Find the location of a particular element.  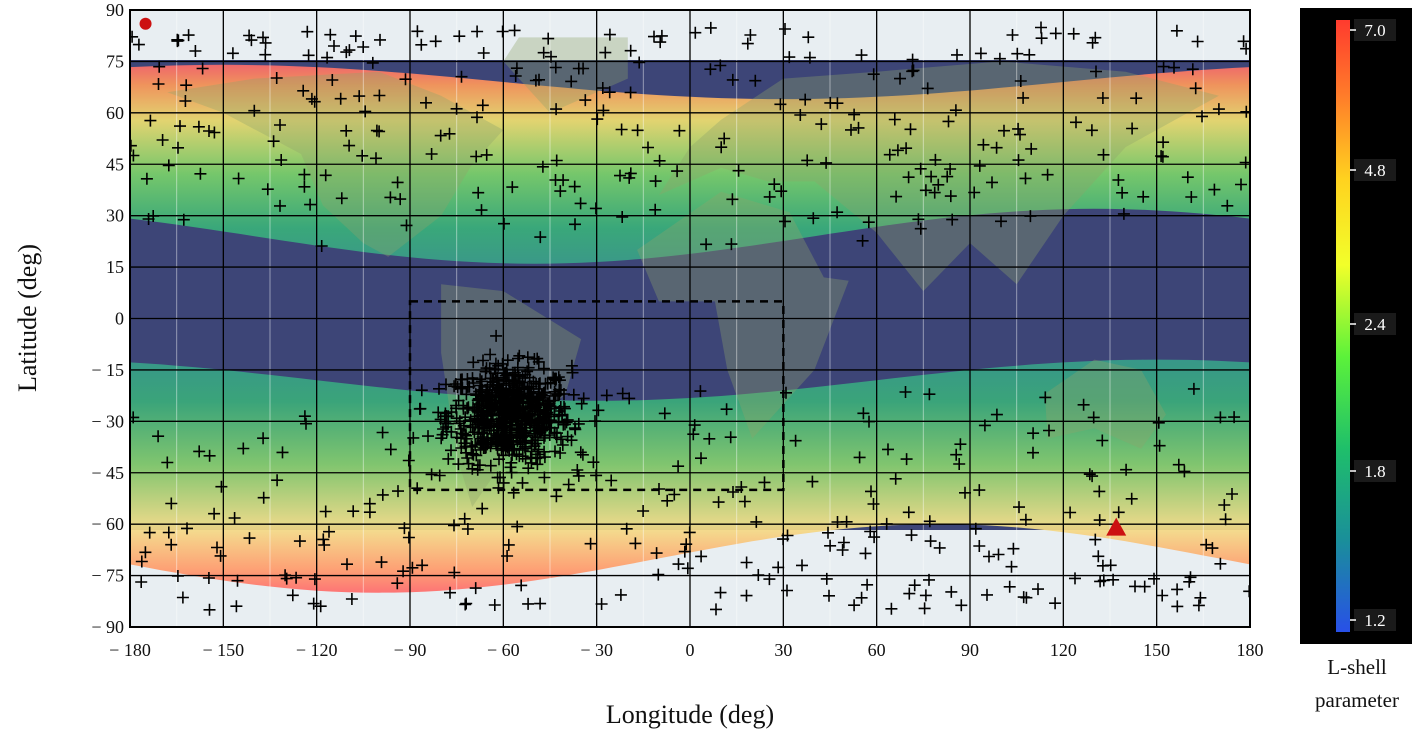

colorbar-tick-bg is located at coordinates (1375, 324).